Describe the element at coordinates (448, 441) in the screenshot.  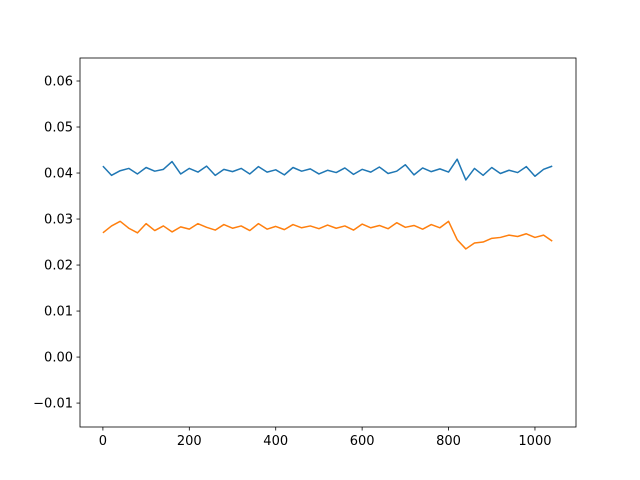
I see `x-tick-label: 800` at that location.